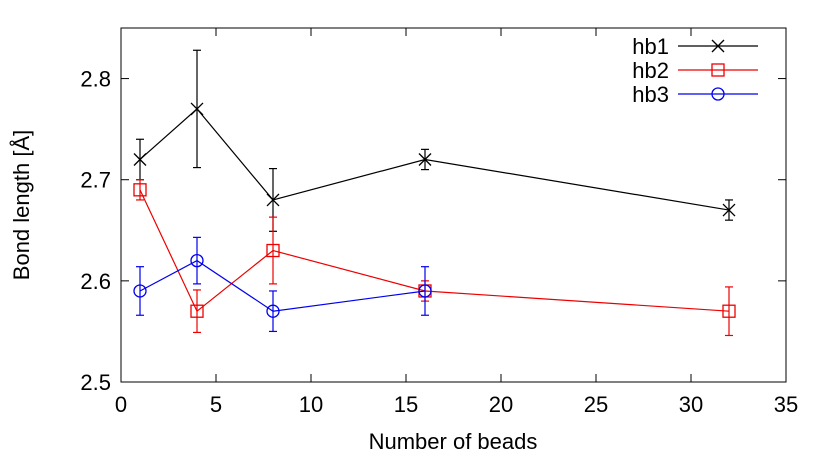 This screenshot has height=461, width=830. I want to click on y-axis-label: Bond length [Å], so click(21, 205).